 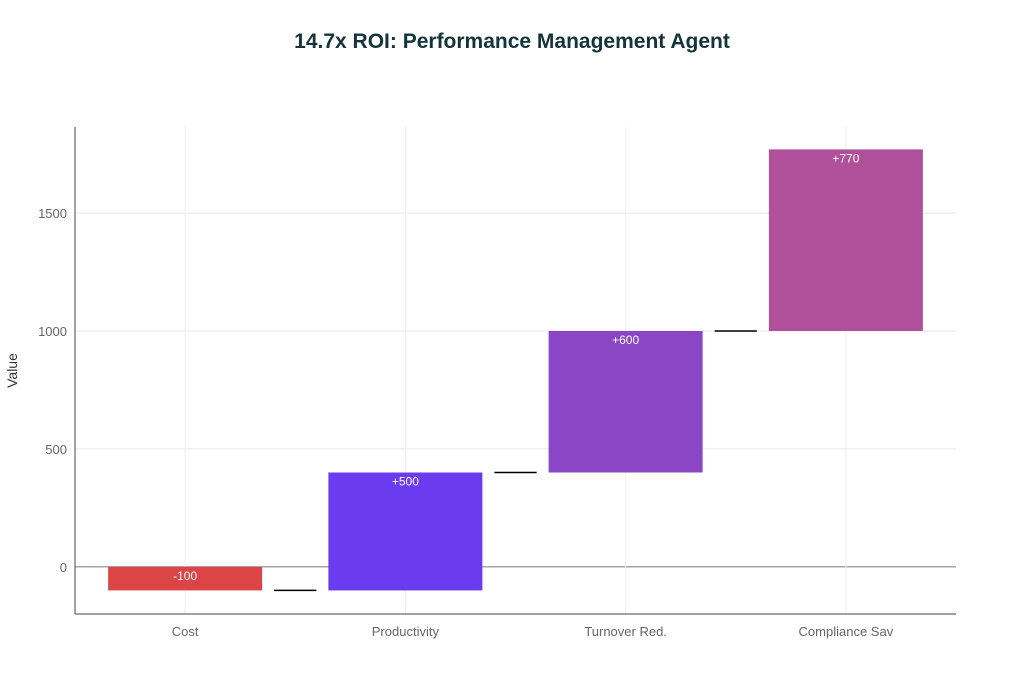 I want to click on data-label: +600, so click(x=625, y=340).